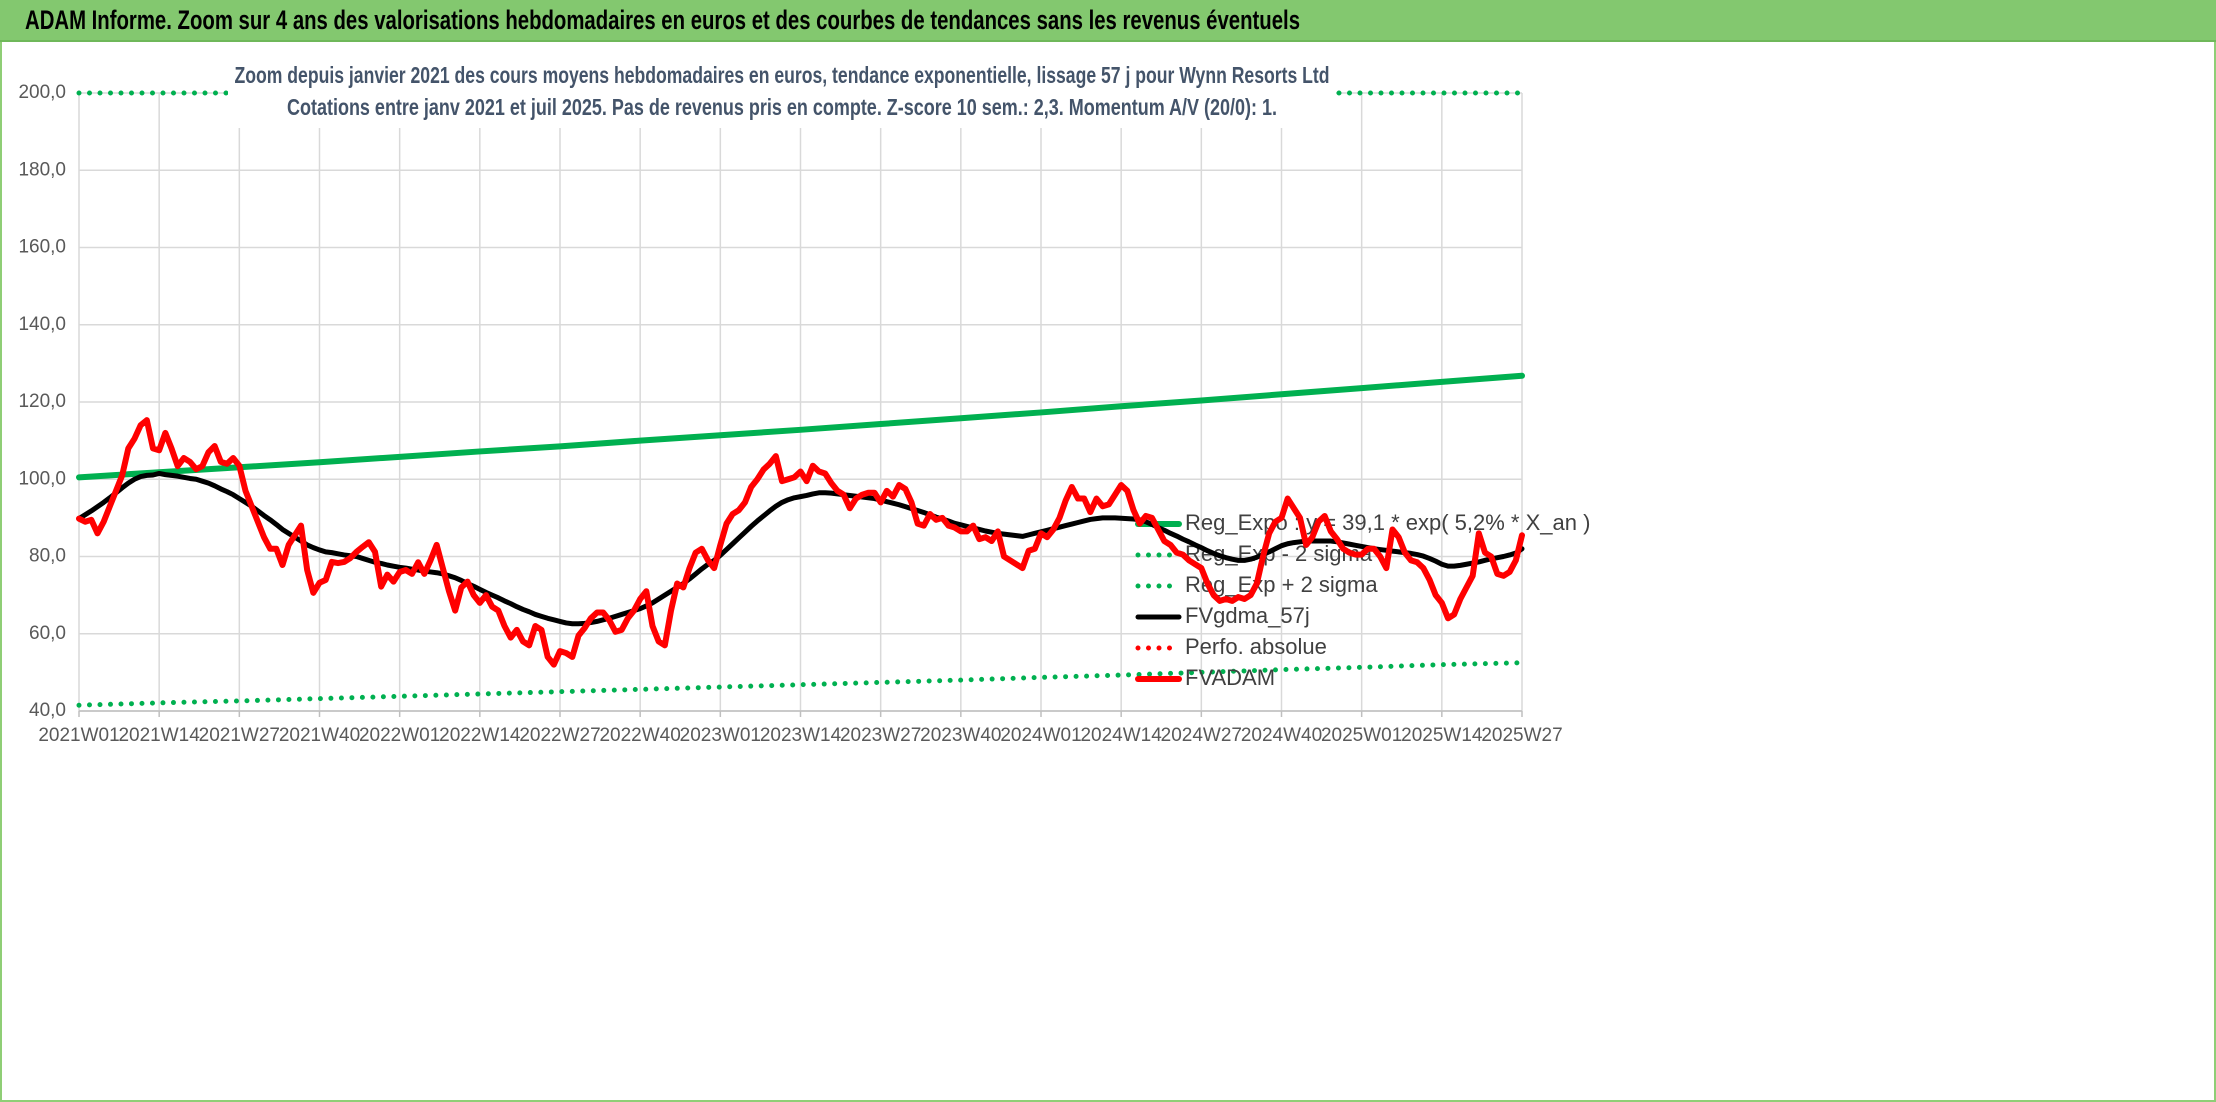  What do you see at coordinates (239, 735) in the screenshot?
I see `x-tick-label: 2021W27` at bounding box center [239, 735].